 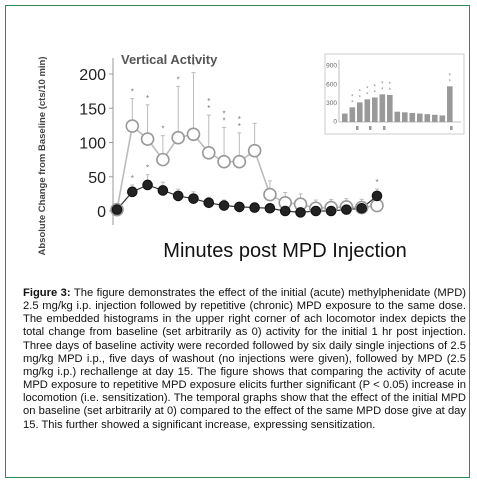 I want to click on inset-y-tick-label: 600, so click(x=331, y=84).